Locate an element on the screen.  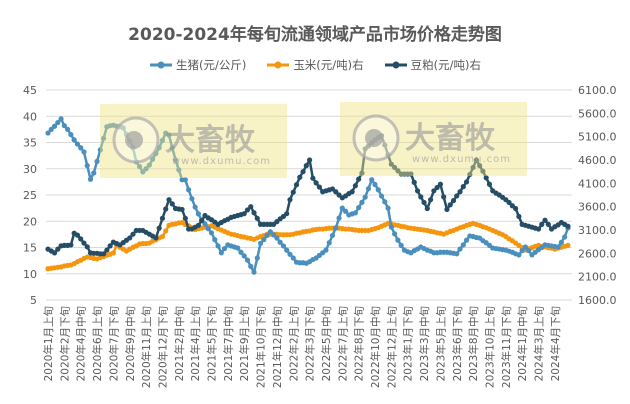
x-tick-label: 2023年1月下旬 is located at coordinates (408, 343).